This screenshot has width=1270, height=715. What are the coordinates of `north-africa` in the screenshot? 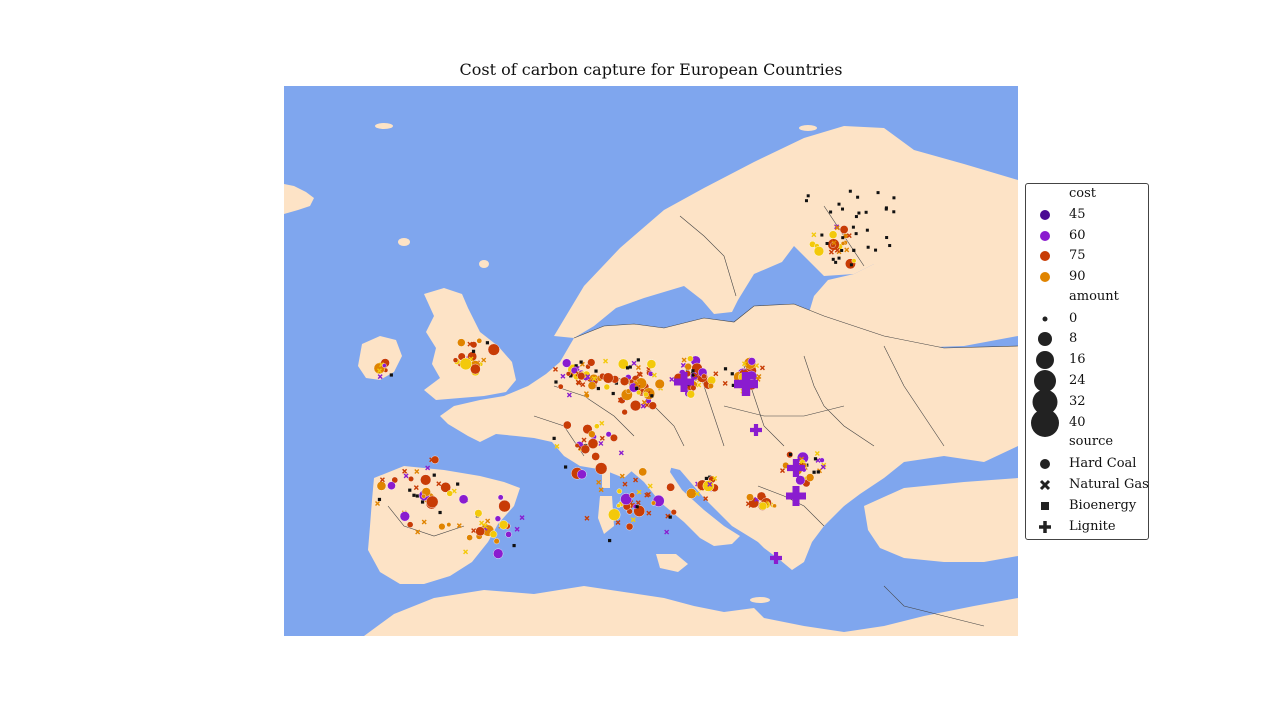 It's located at (691, 611).